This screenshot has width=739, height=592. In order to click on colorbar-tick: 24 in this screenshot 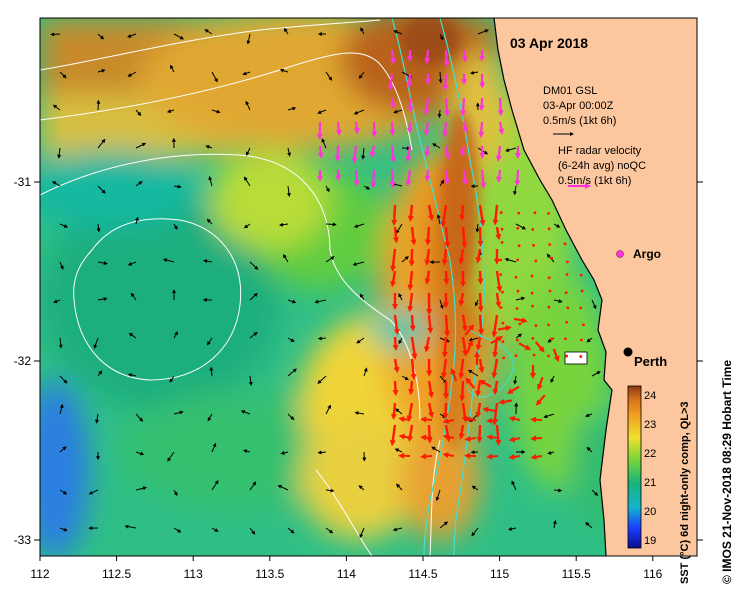, I will do `click(650, 396)`.